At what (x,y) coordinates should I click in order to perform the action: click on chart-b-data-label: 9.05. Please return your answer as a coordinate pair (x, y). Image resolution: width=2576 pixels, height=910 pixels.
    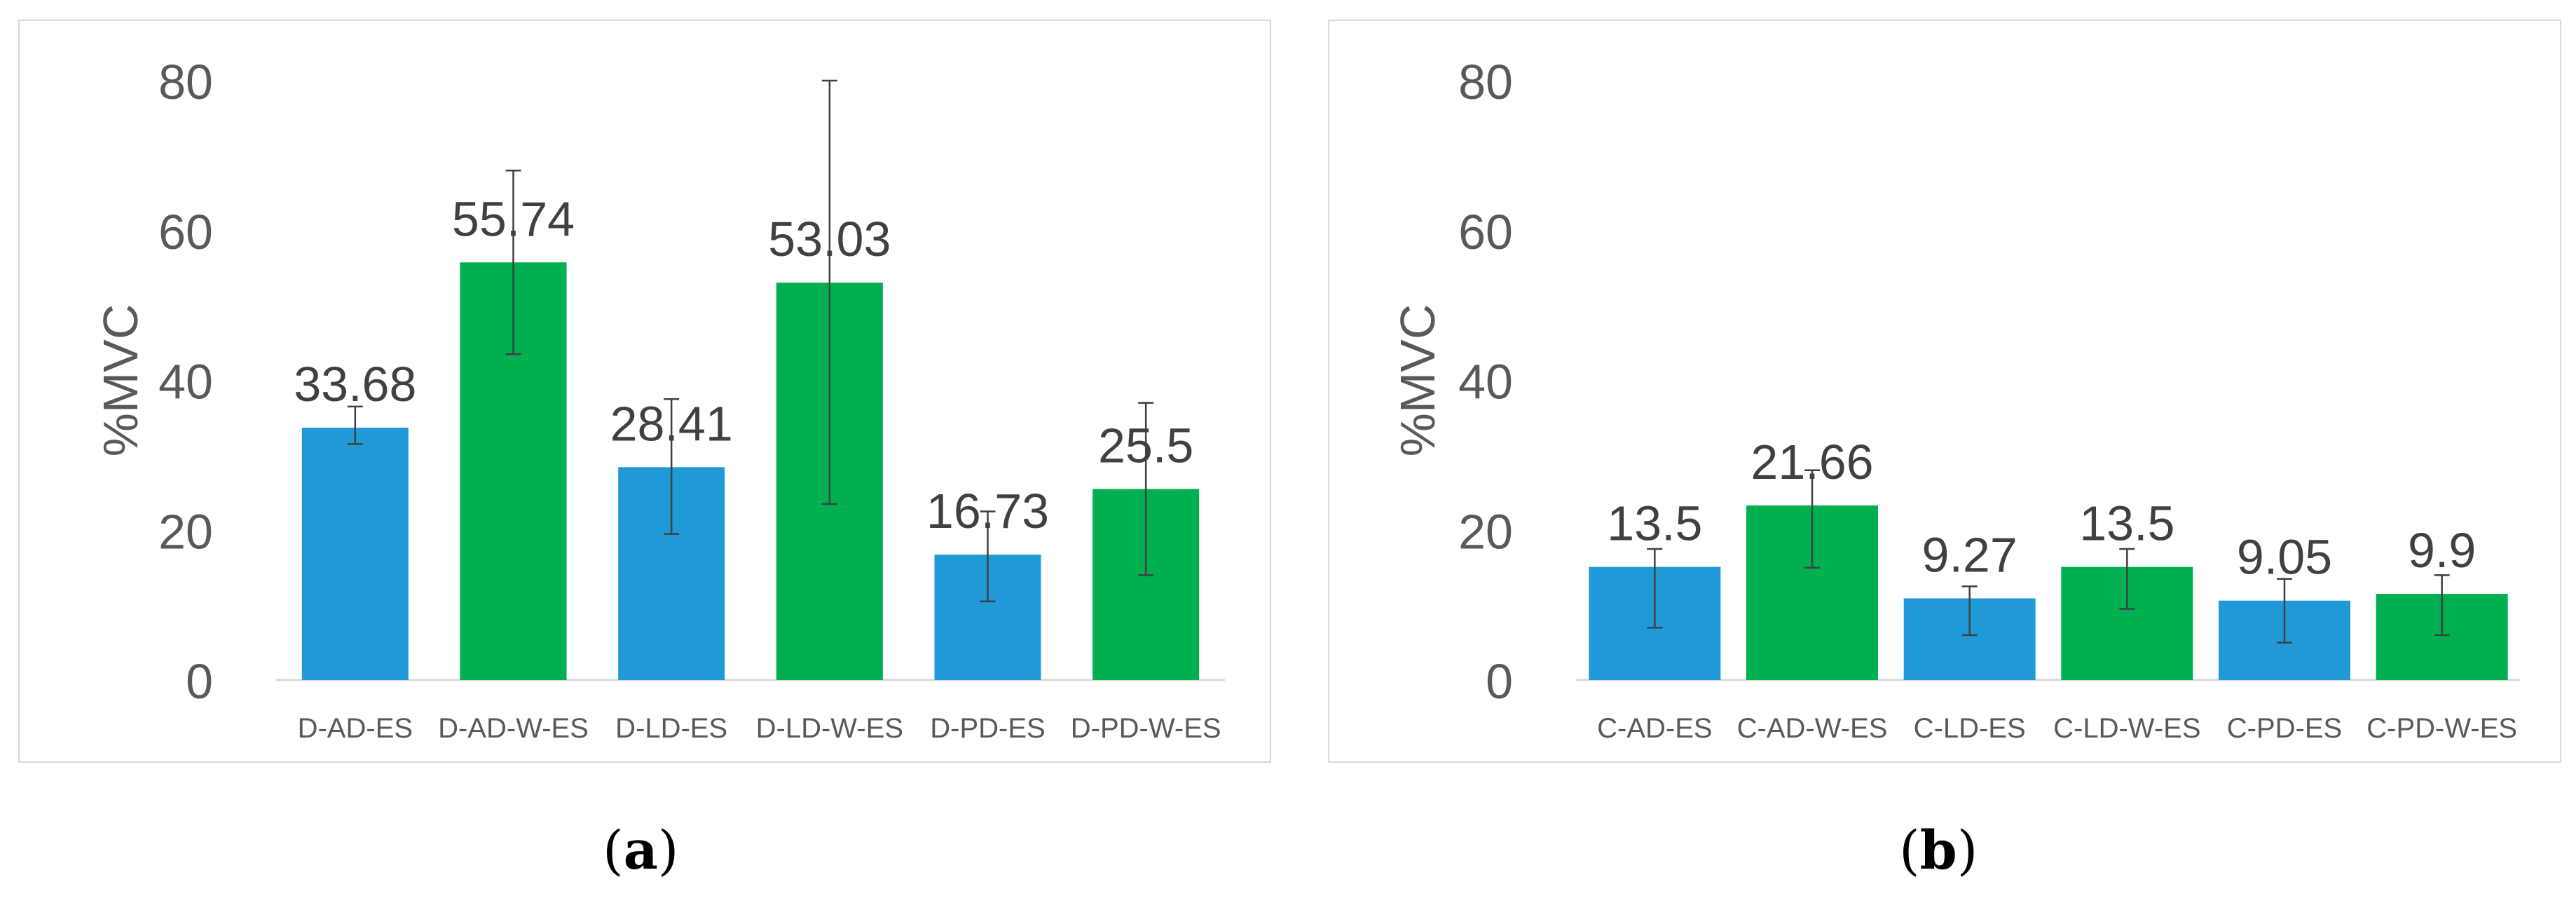
    Looking at the image, I should click on (2284, 557).